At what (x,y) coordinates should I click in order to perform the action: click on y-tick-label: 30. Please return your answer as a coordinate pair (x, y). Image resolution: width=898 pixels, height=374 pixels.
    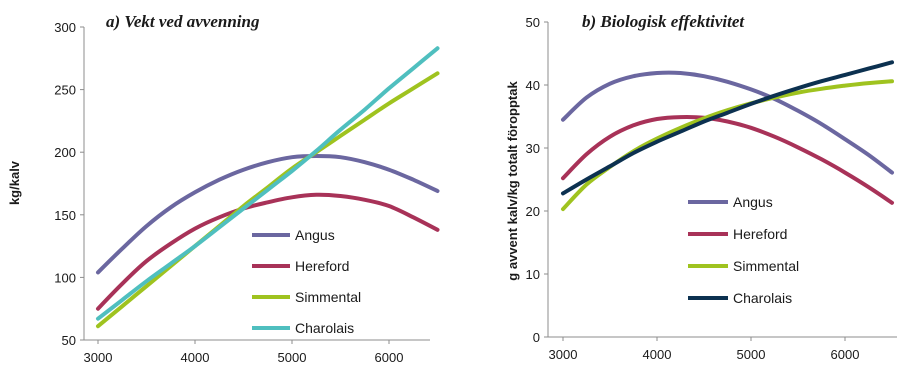
    Looking at the image, I should click on (533, 148).